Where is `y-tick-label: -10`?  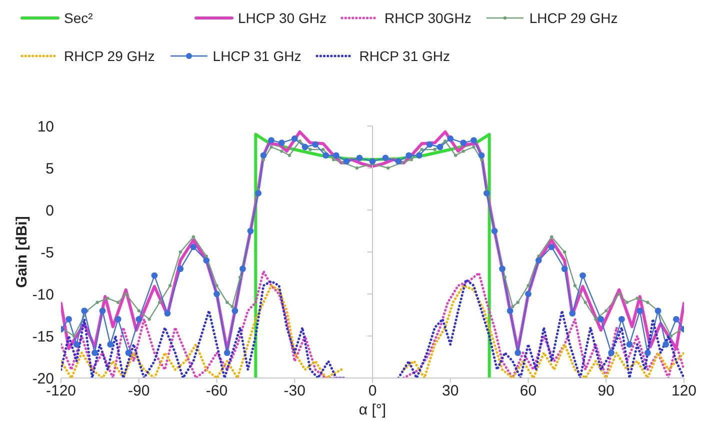 y-tick-label: -10 is located at coordinates (43, 295).